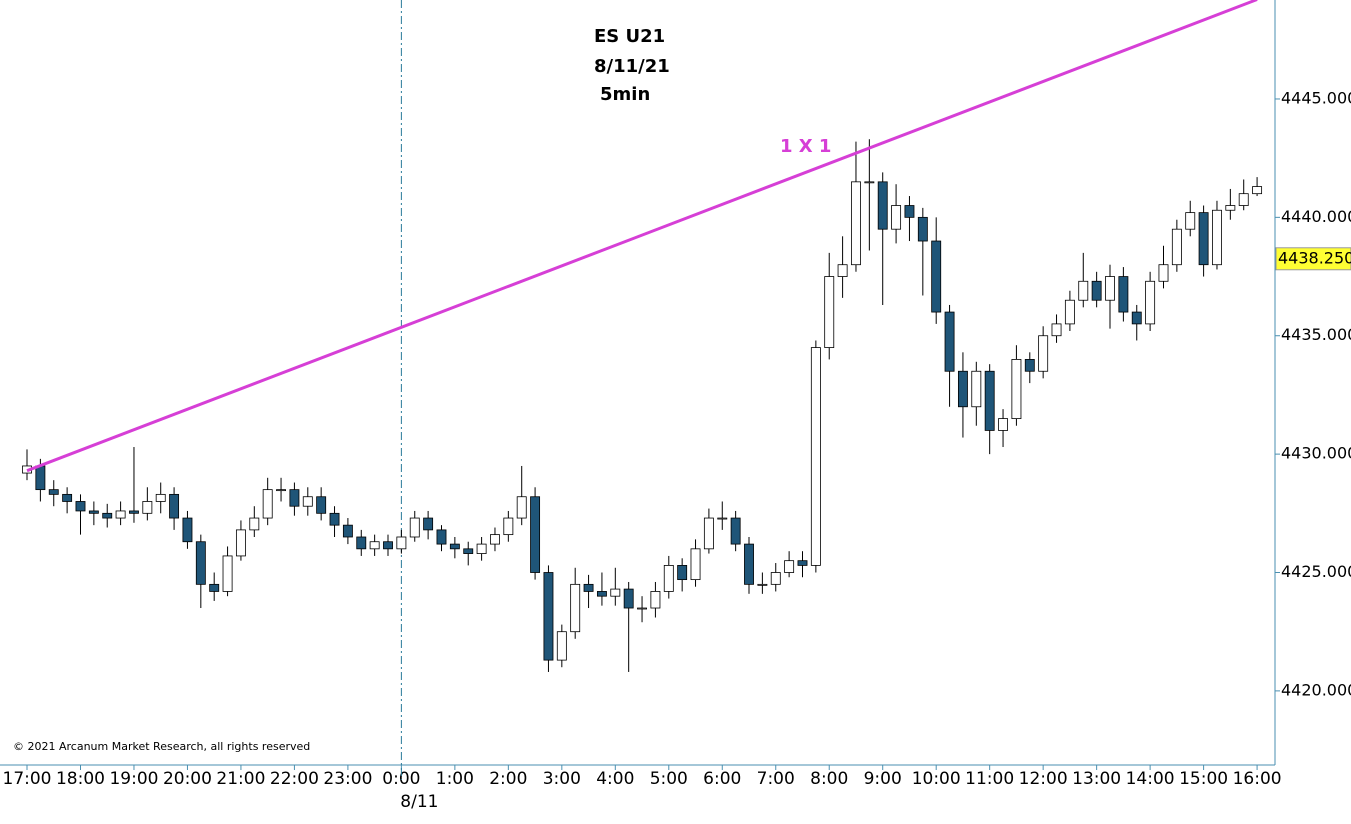 The image size is (1351, 824). What do you see at coordinates (27, 779) in the screenshot?
I see `x-tick-label: 17:00` at bounding box center [27, 779].